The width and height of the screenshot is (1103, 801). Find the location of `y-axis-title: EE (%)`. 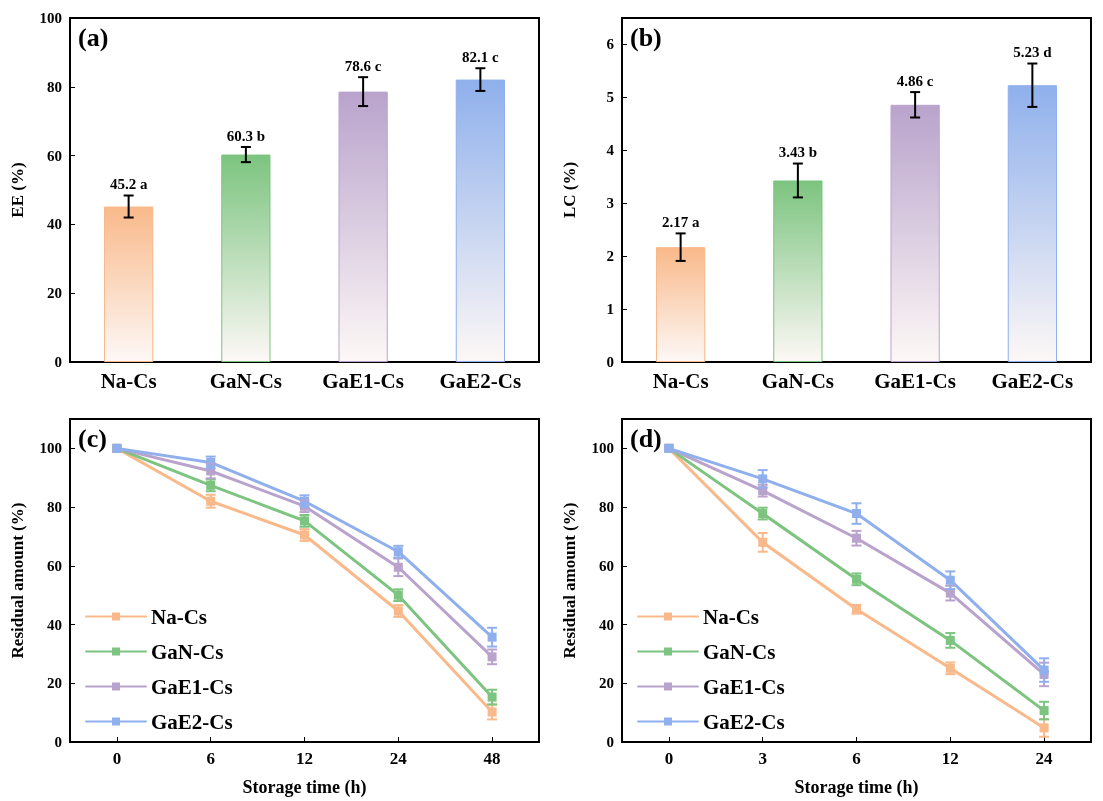

y-axis-title: EE (%) is located at coordinates (17, 190).